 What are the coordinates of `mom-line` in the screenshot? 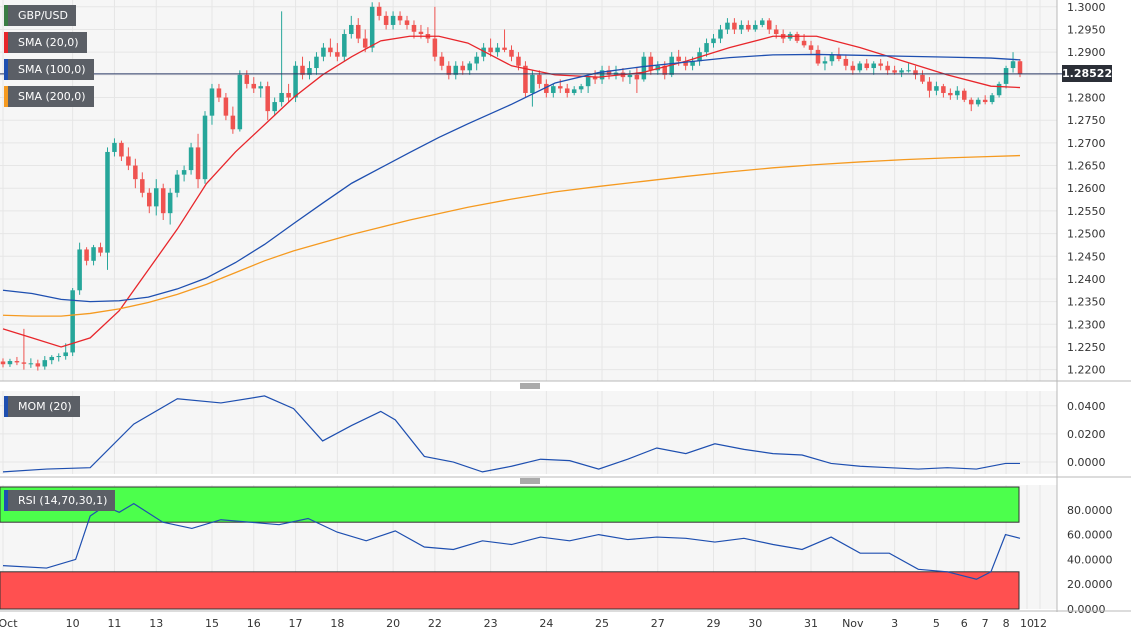 It's located at (511, 434).